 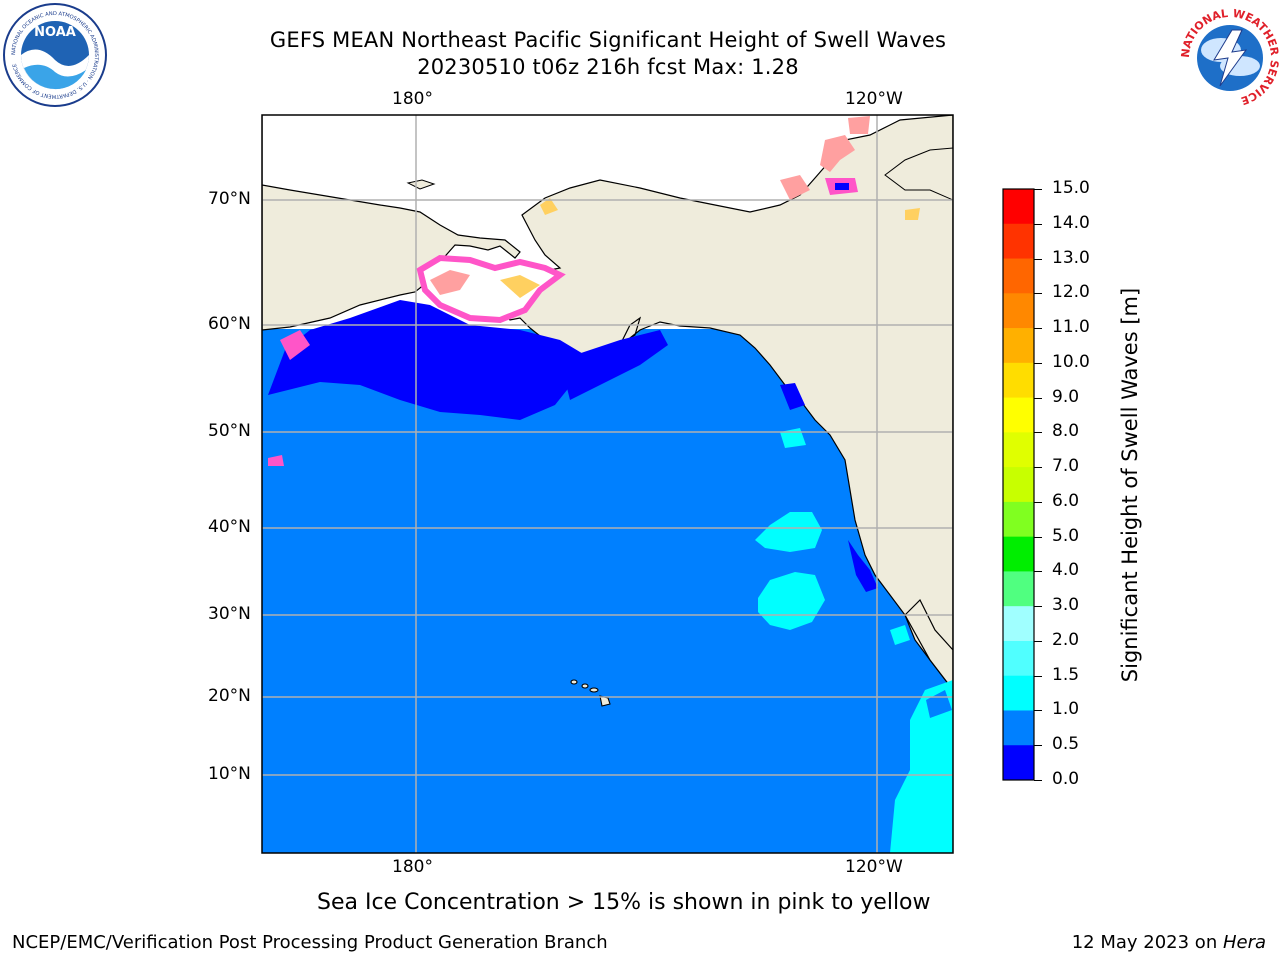 What do you see at coordinates (1066, 674) in the screenshot?
I see `colorbar-tick-label: 1.5` at bounding box center [1066, 674].